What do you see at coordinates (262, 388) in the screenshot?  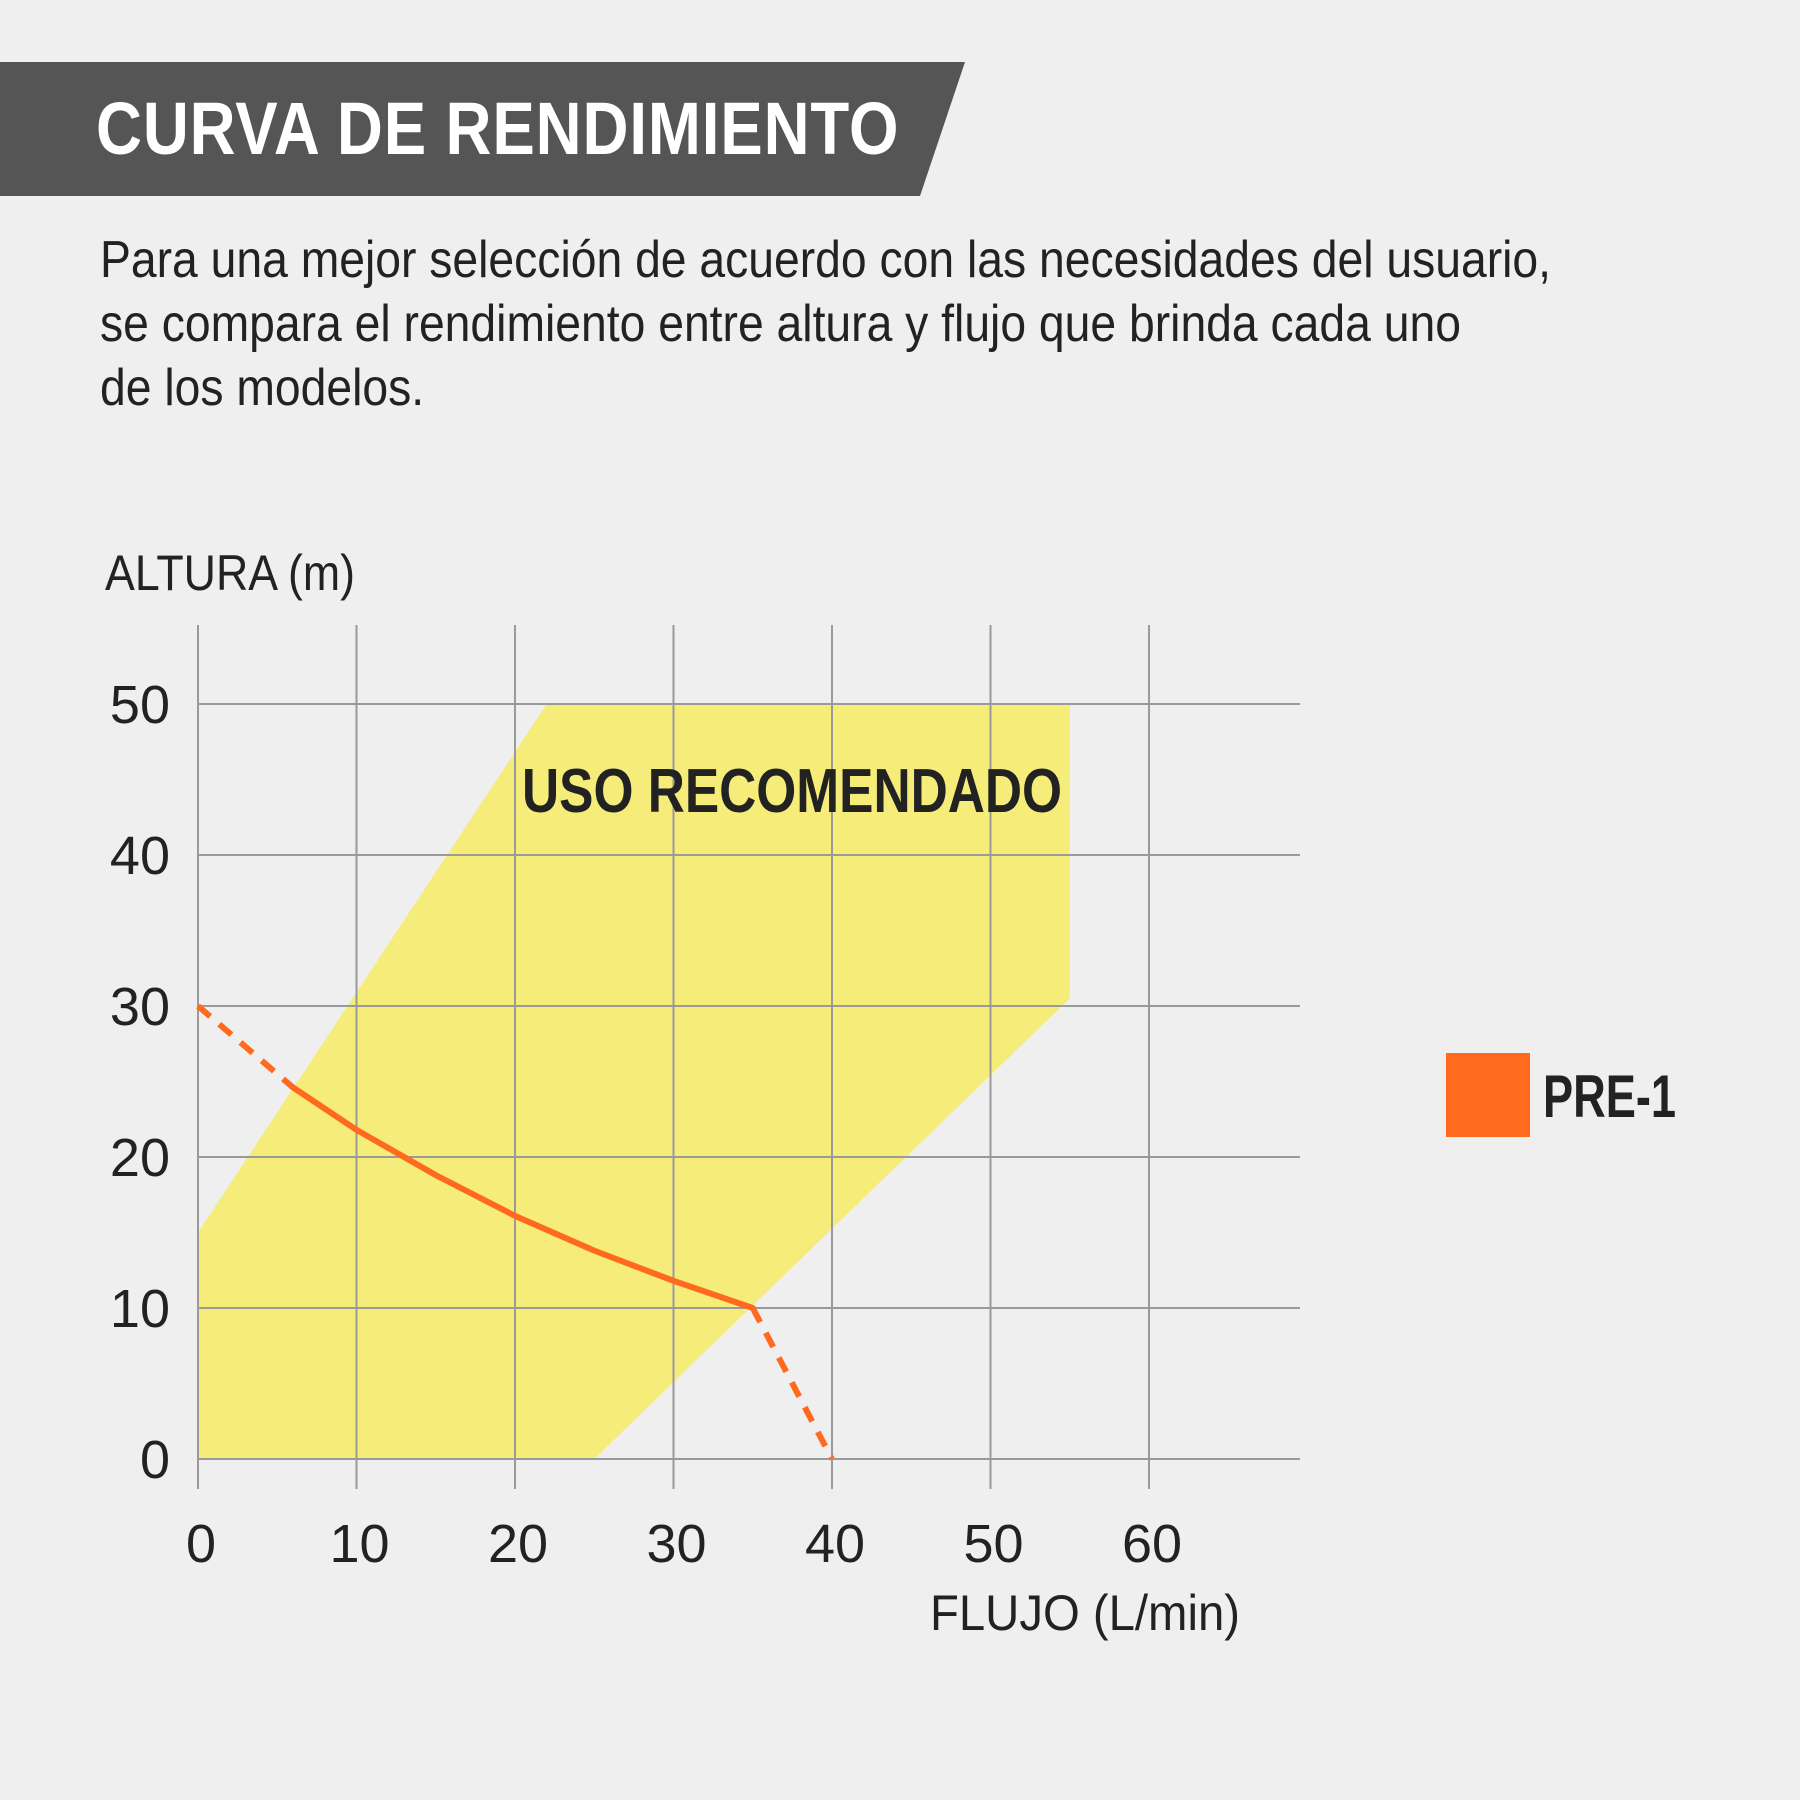 I see `description-line: de los modelos.` at bounding box center [262, 388].